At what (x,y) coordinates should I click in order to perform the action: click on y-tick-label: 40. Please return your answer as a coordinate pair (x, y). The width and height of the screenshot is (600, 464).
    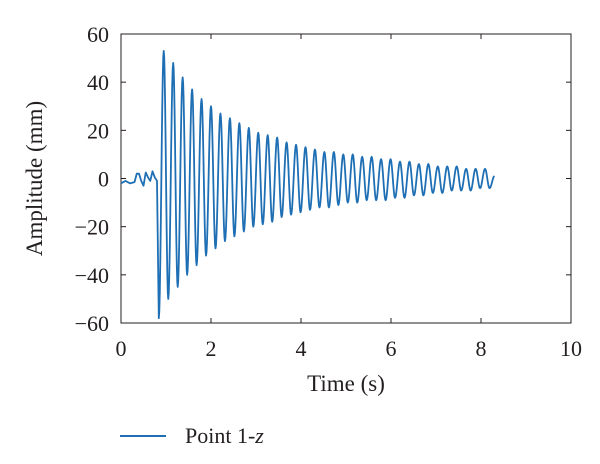
    Looking at the image, I should click on (98, 82).